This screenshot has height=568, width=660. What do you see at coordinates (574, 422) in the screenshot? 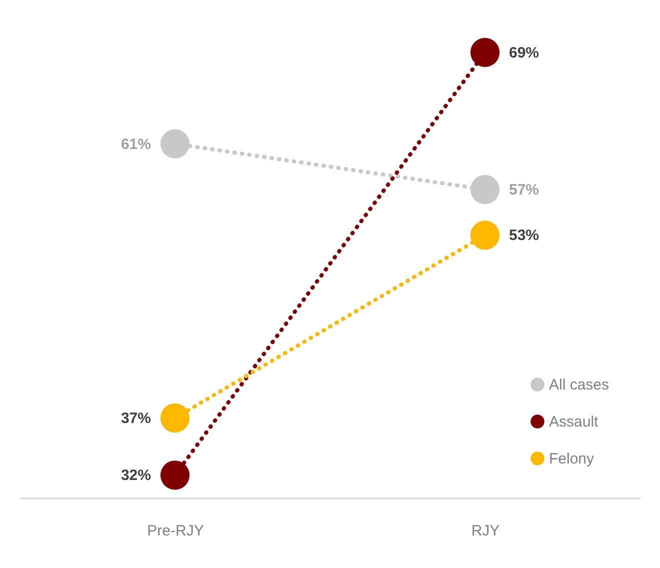
I see `legend-label: Assault` at bounding box center [574, 422].